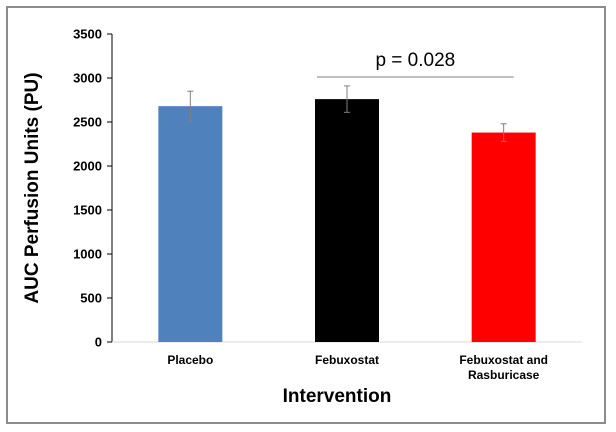 The height and width of the screenshot is (432, 616). I want to click on x-category-label: Febuxostat, so click(347, 360).